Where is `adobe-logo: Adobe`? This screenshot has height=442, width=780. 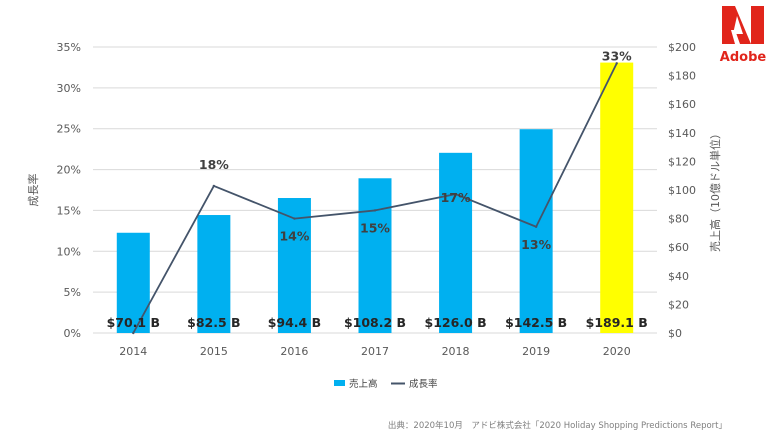 adobe-logo: Adobe is located at coordinates (743, 35).